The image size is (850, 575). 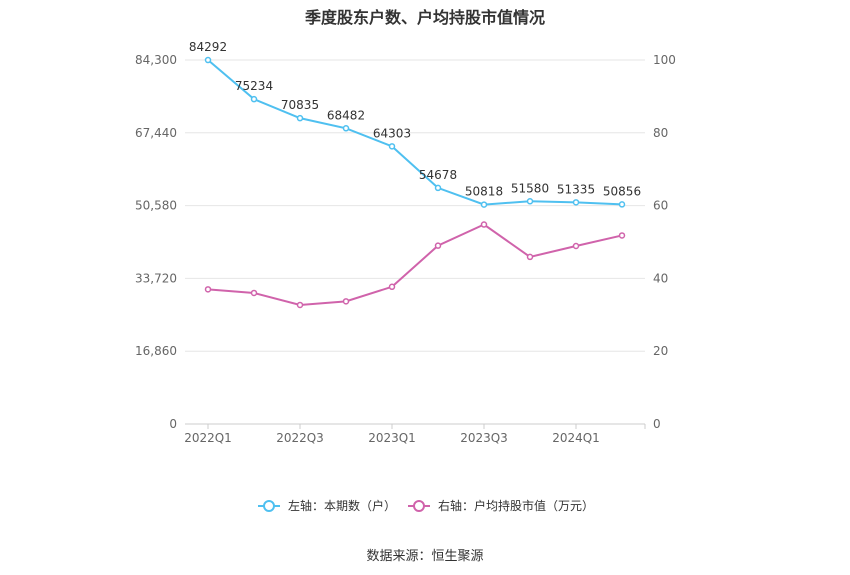 What do you see at coordinates (300, 438) in the screenshot?
I see `x-axis-tick-label: 2022Q3` at bounding box center [300, 438].